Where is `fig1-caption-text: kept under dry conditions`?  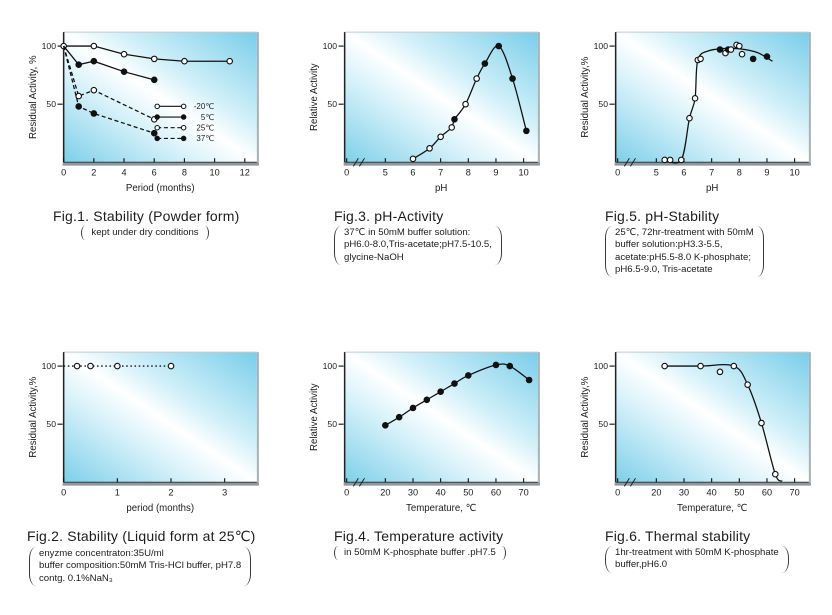 fig1-caption-text: kept under dry conditions is located at coordinates (145, 232).